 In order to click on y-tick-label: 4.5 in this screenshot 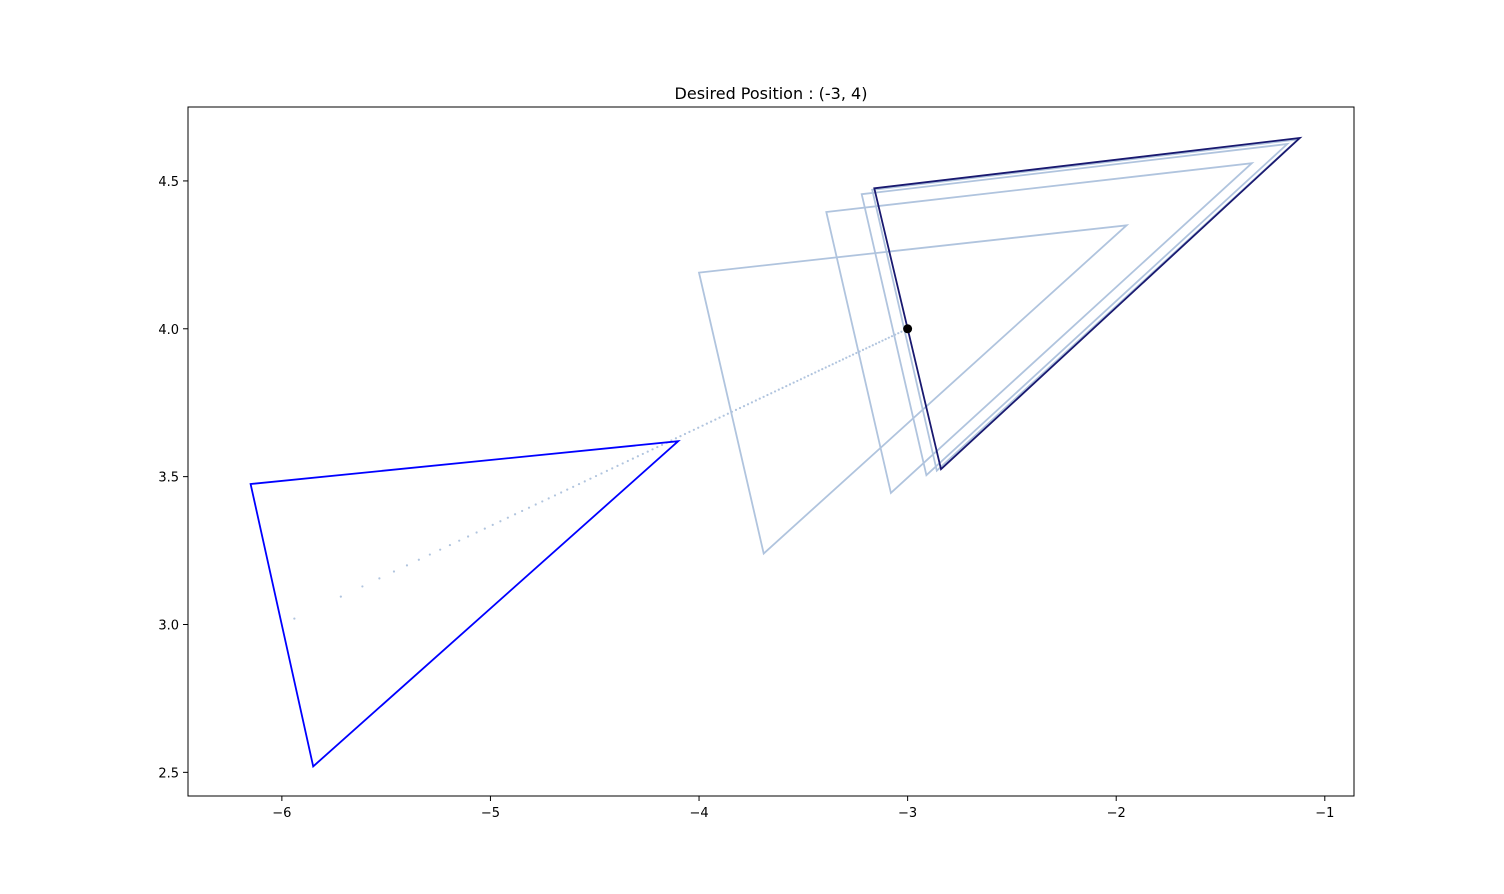, I will do `click(168, 182)`.